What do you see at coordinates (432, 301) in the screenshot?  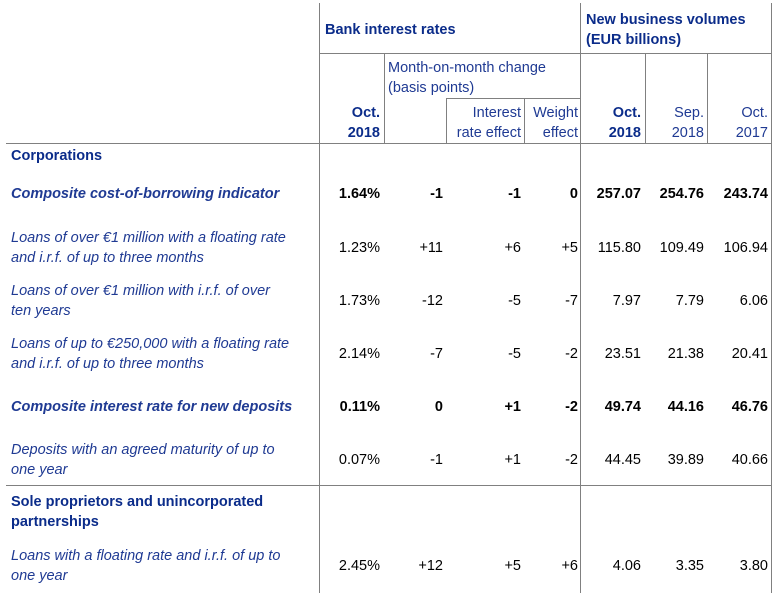 I see `cell-mom: -12` at bounding box center [432, 301].